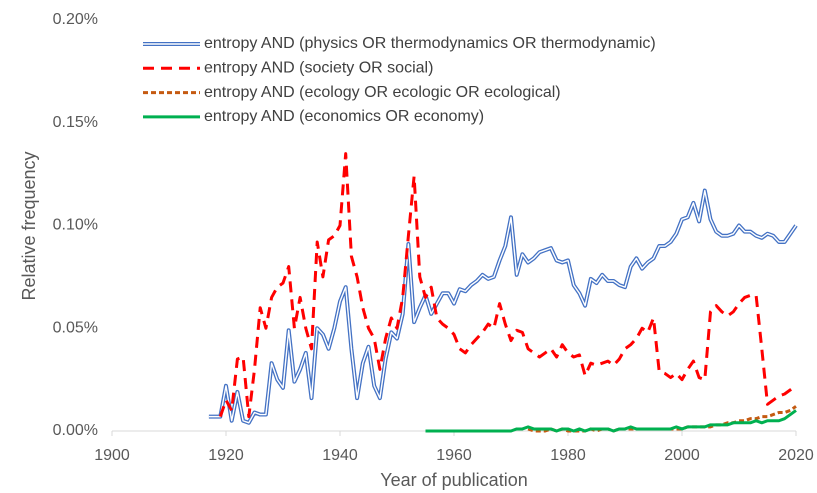 The image size is (817, 493). I want to click on x-tick-label: 1960, so click(454, 455).